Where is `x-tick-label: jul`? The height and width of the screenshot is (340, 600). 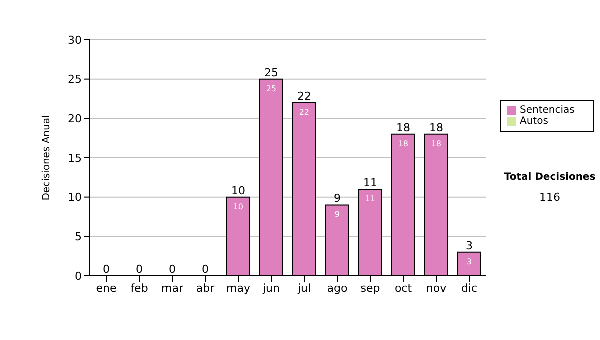 x-tick-label: jul is located at coordinates (304, 288).